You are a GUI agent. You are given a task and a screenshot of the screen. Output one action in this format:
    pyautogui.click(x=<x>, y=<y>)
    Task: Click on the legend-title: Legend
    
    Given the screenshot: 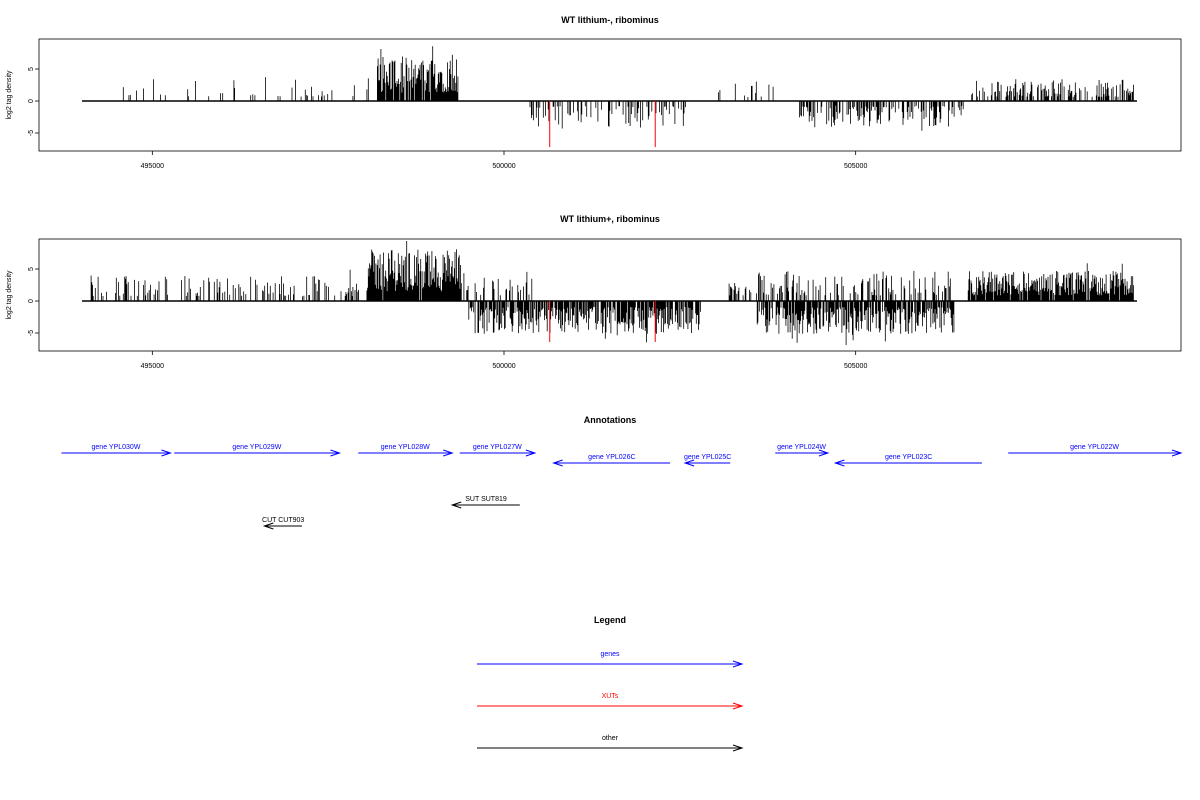 What is the action you would take?
    pyautogui.click(x=610, y=620)
    